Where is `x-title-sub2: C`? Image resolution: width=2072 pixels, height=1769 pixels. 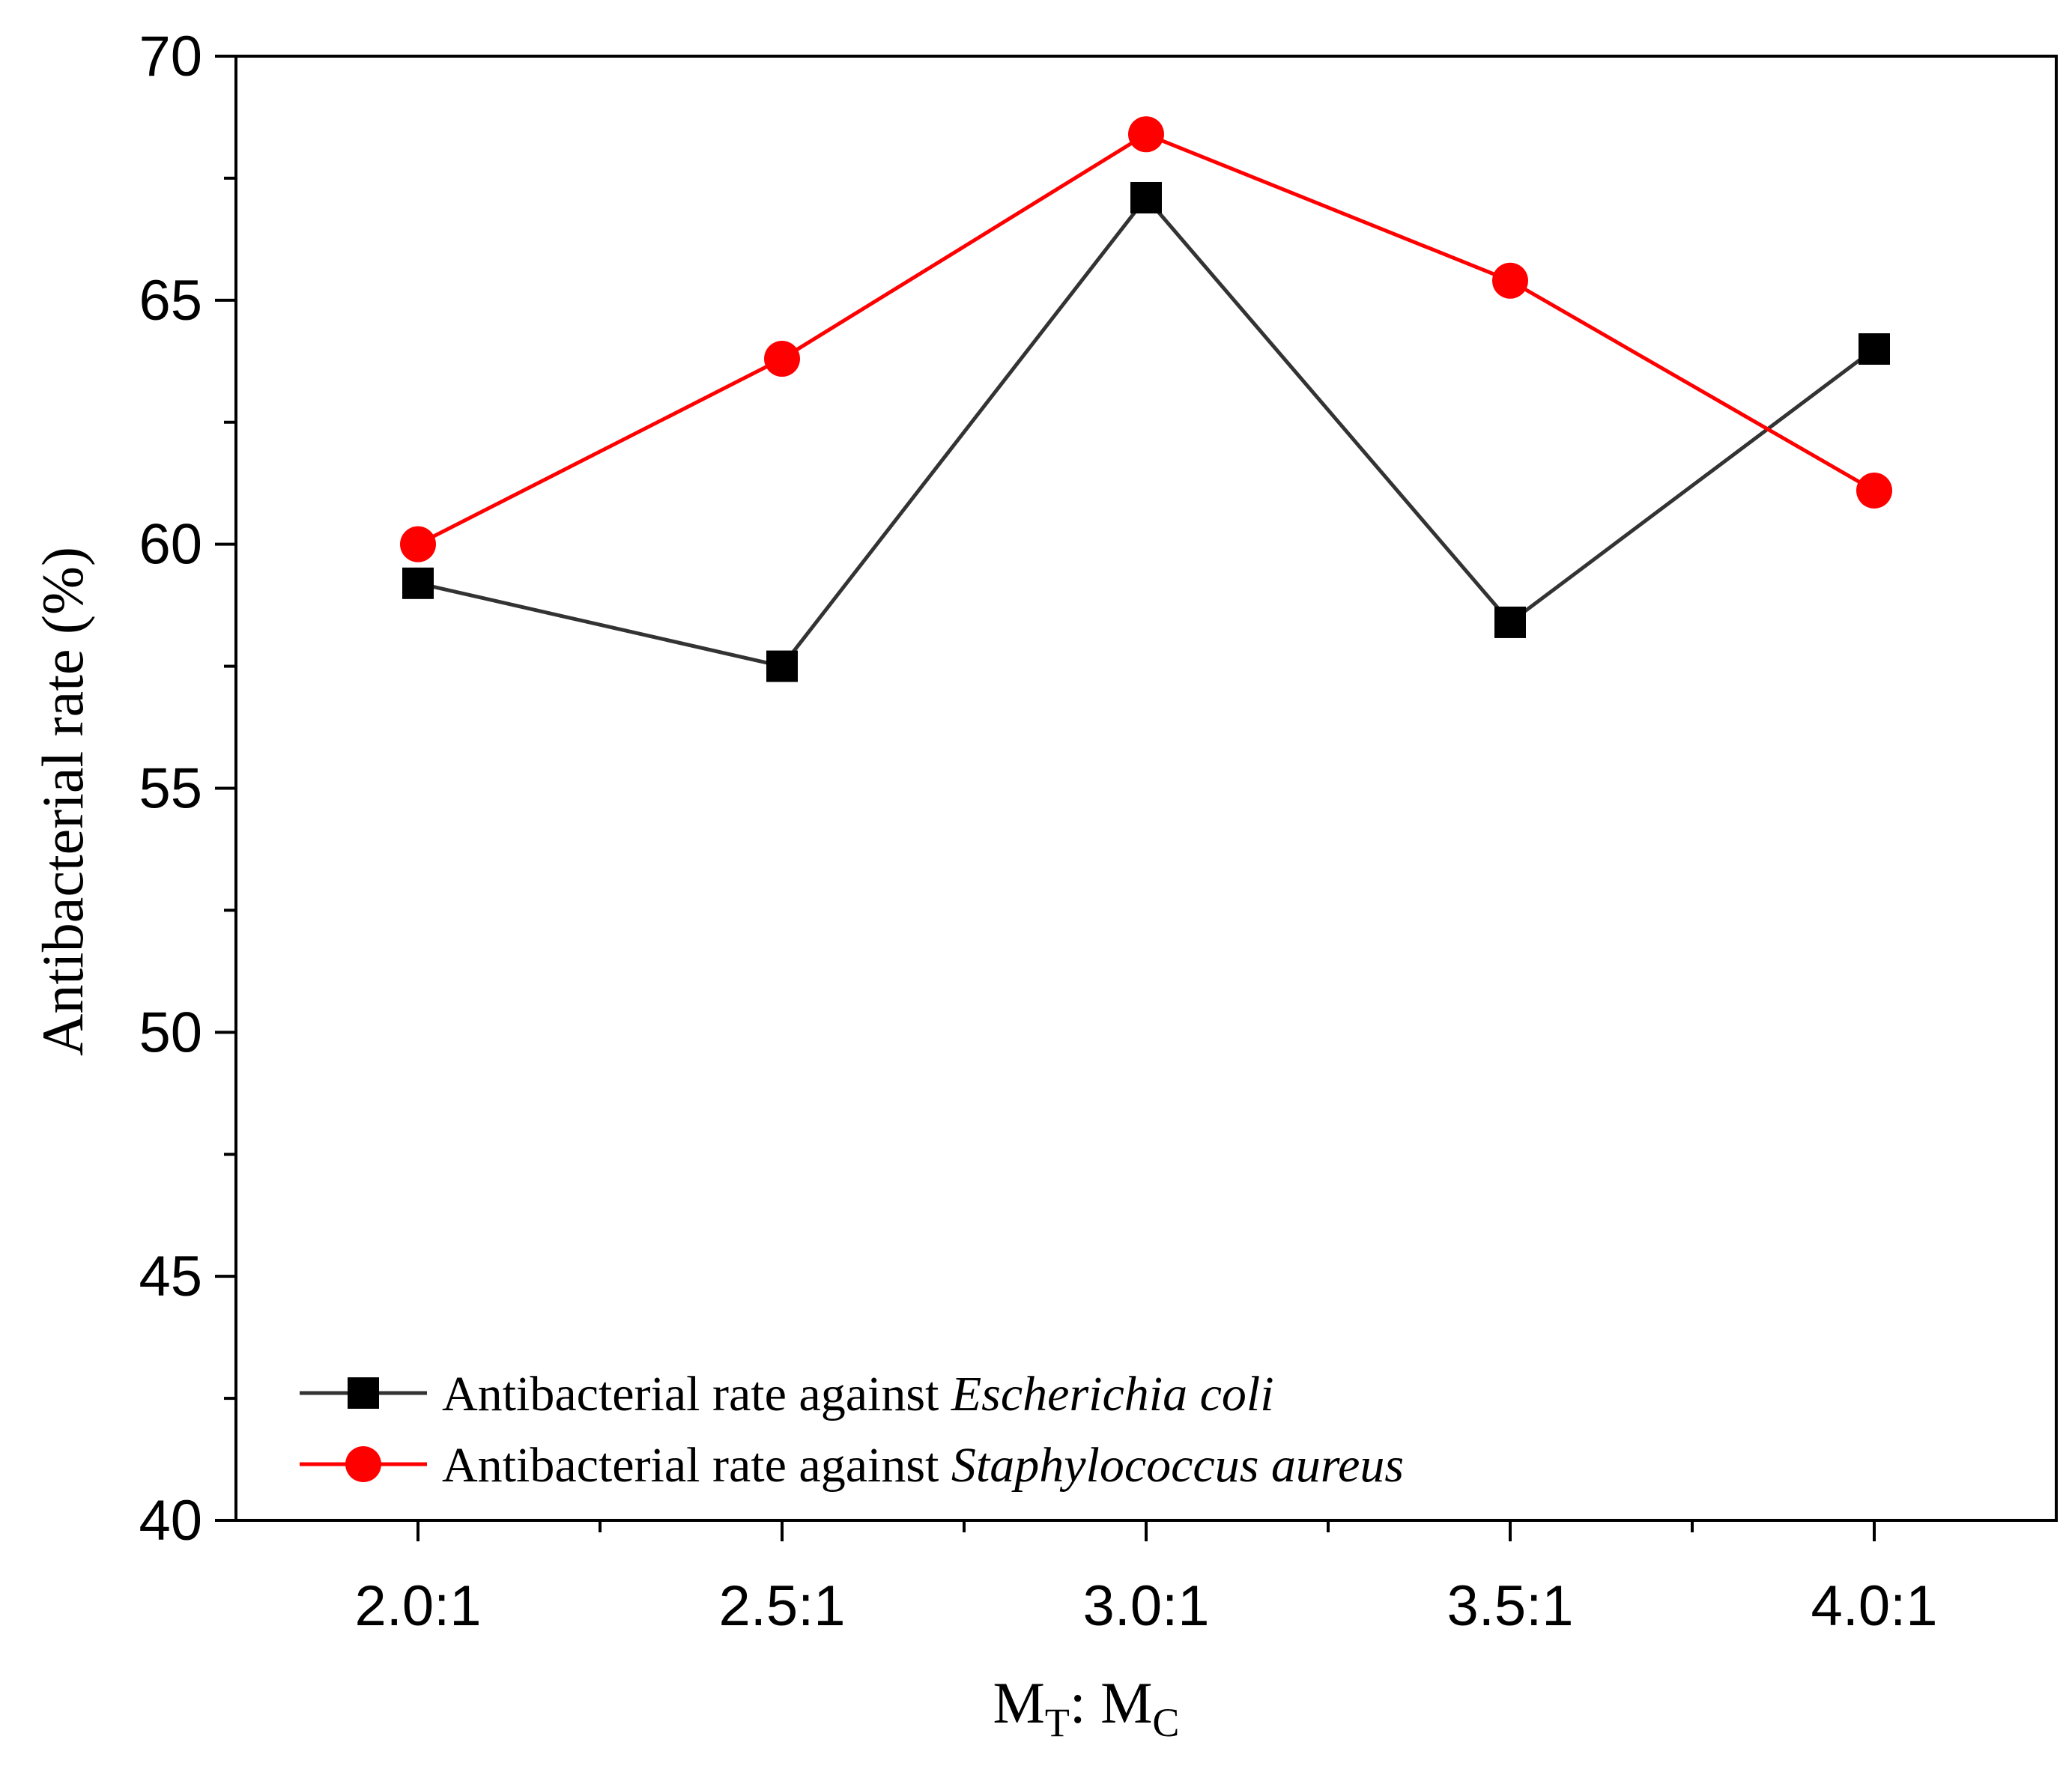 x-title-sub2: C is located at coordinates (1165, 1722).